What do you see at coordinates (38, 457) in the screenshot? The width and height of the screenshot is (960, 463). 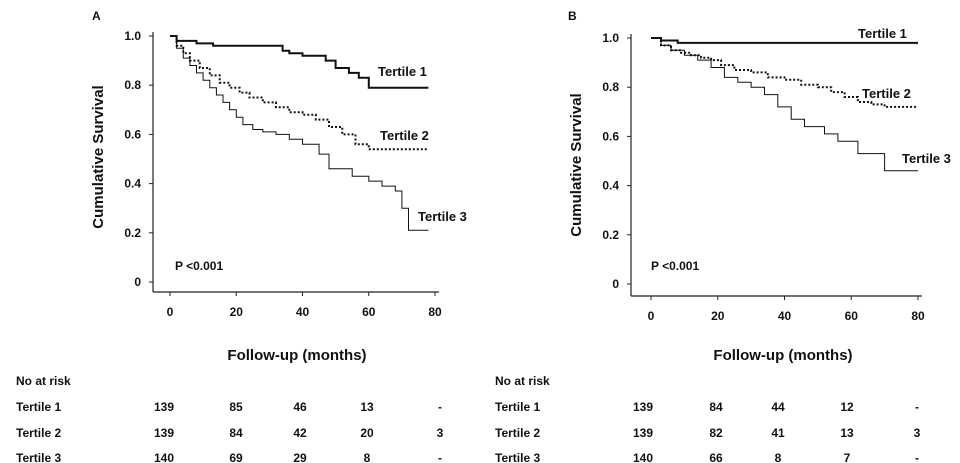 I see `panel-a-risk-label-tertile-3: Tertile 3` at bounding box center [38, 457].